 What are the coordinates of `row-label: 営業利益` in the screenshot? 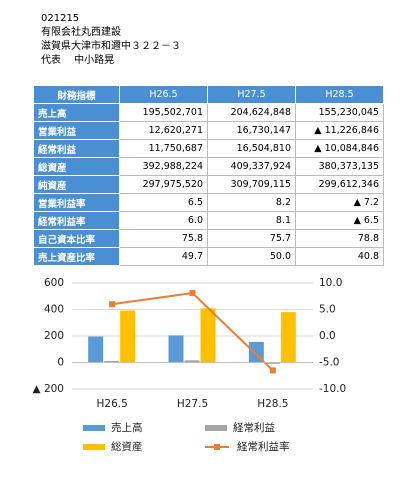 It's located at (76, 130).